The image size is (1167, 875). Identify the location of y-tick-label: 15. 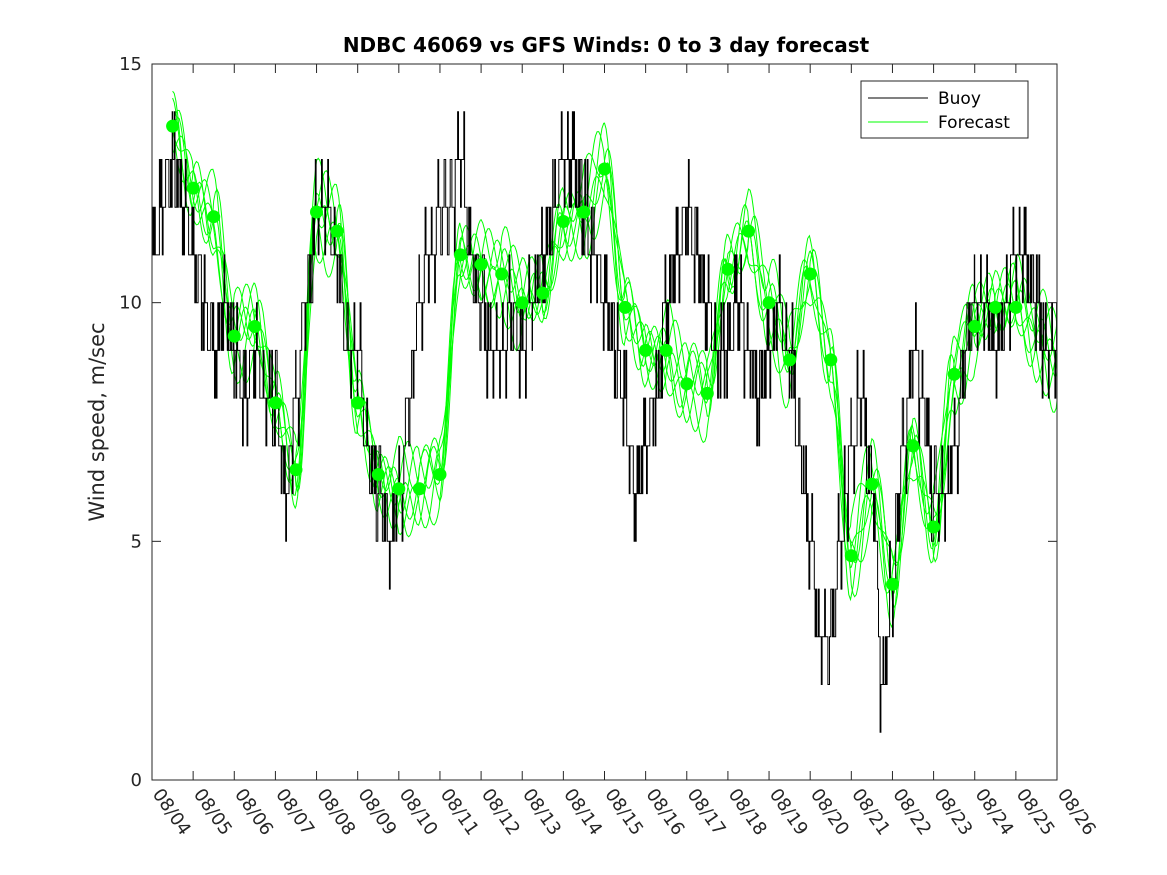
(130, 64).